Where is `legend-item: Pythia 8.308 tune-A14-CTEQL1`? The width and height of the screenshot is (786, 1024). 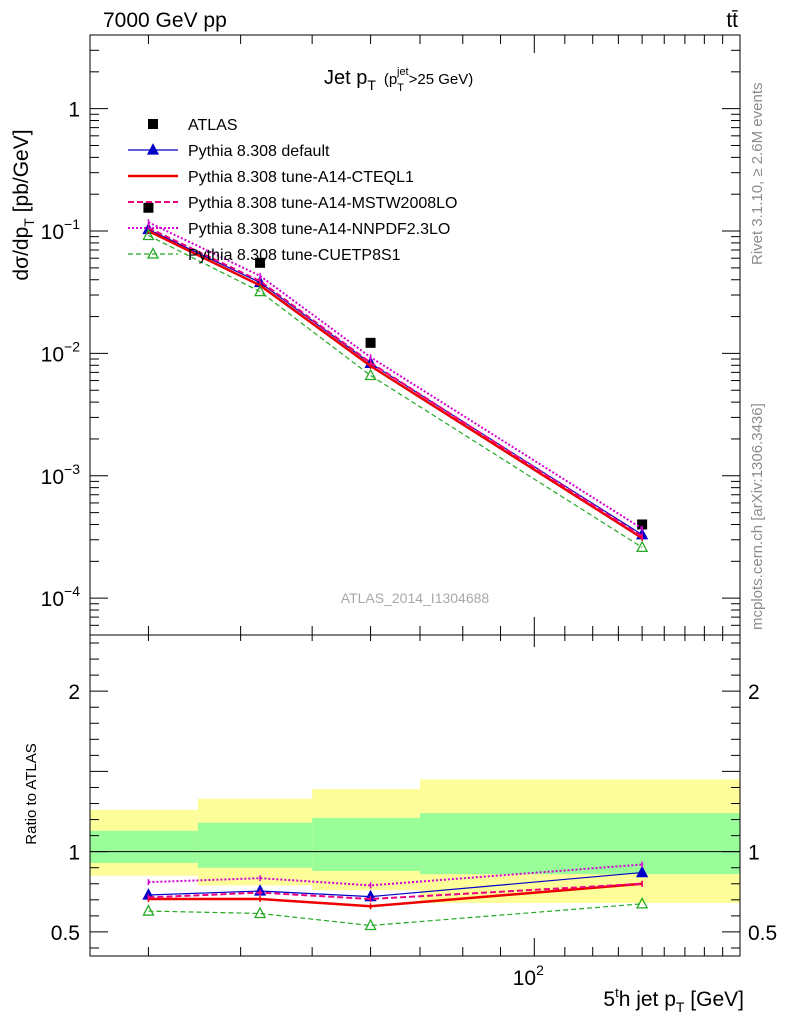
legend-item: Pythia 8.308 tune-A14-CTEQL1 is located at coordinates (271, 177).